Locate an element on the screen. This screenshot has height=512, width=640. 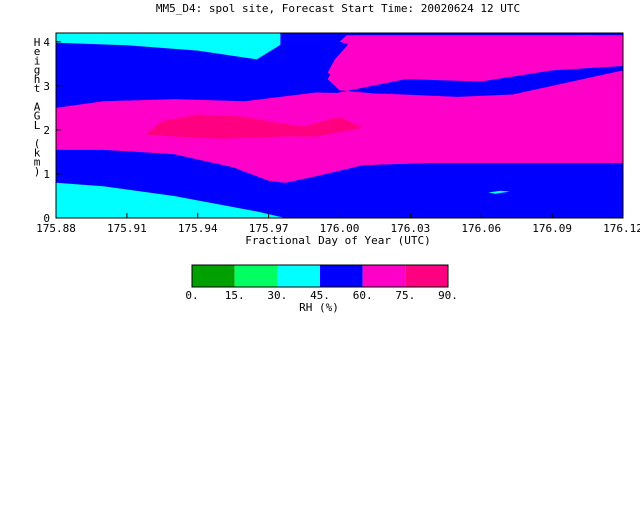
y-tick-label: 0 is located at coordinates (46, 218).